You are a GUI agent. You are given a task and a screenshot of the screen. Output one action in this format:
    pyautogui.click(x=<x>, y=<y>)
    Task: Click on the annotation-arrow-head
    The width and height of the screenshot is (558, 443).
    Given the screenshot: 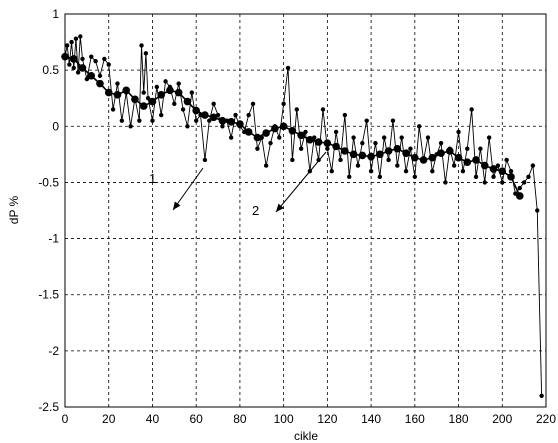 What is the action you would take?
    pyautogui.click(x=280, y=207)
    